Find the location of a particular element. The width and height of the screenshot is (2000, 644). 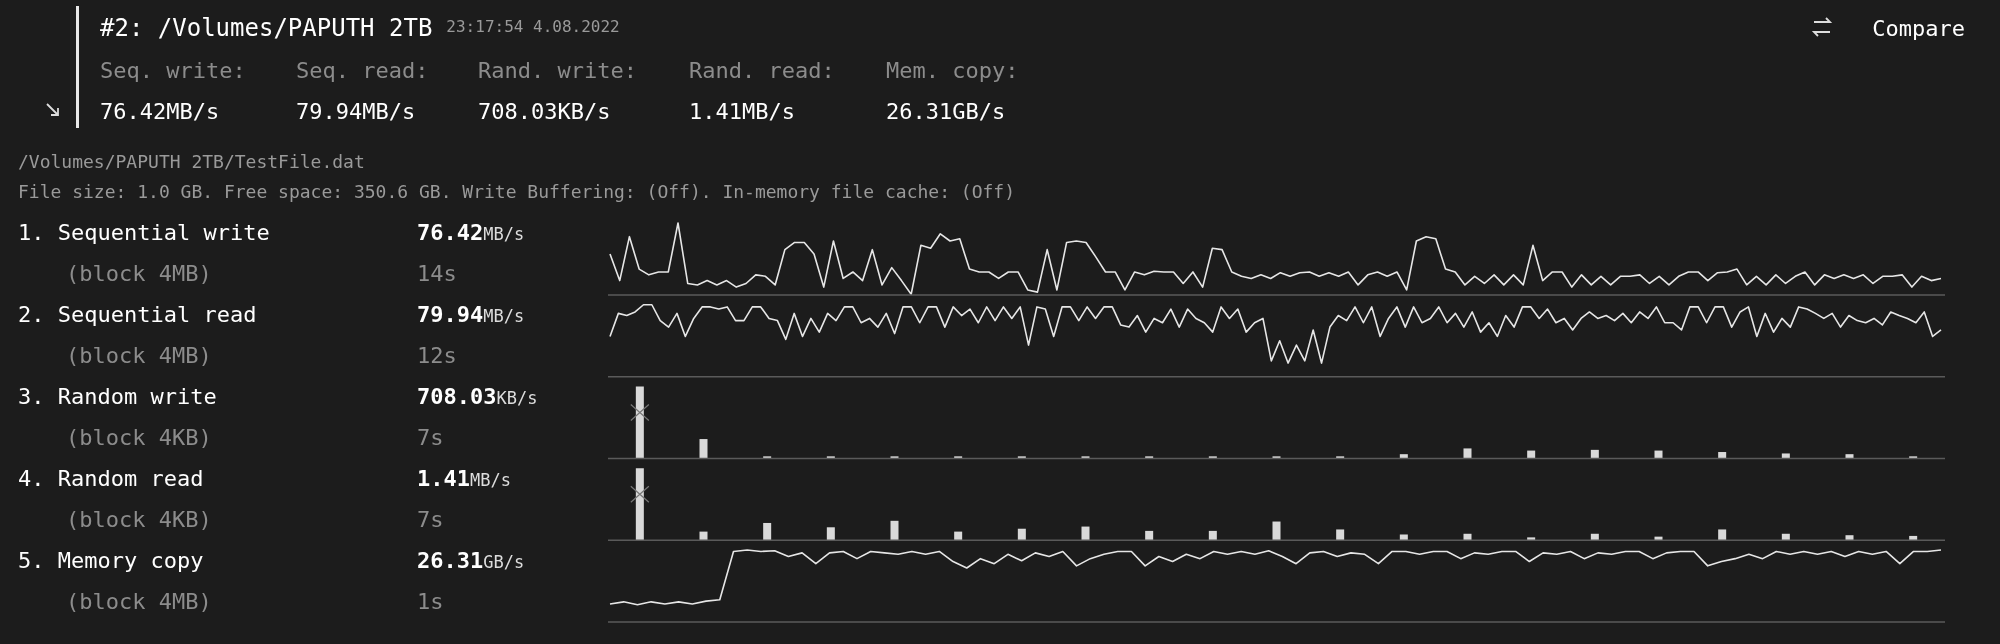

text: 23:17:54 4.08.2022 is located at coordinates (533, 26).